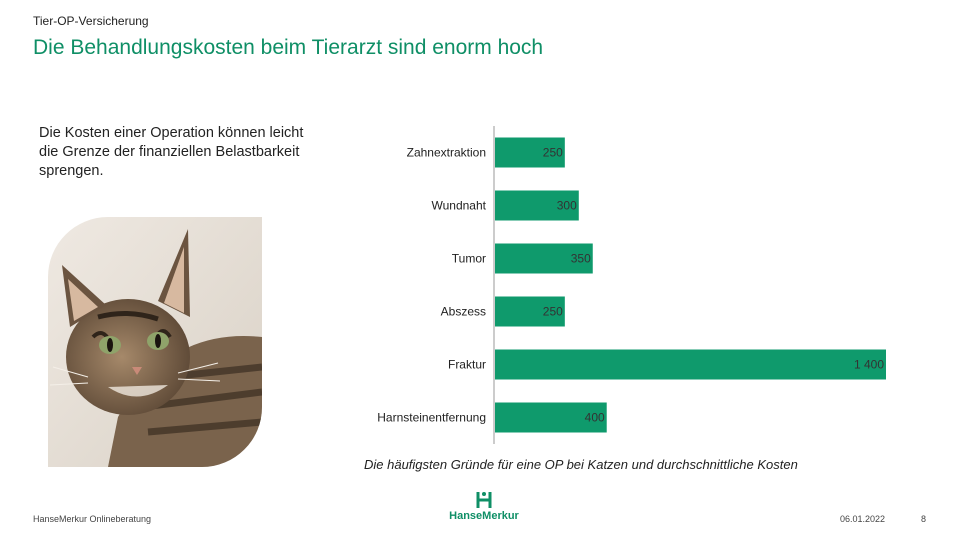  Describe the element at coordinates (467, 365) in the screenshot. I see `category-label: Fraktur` at that location.